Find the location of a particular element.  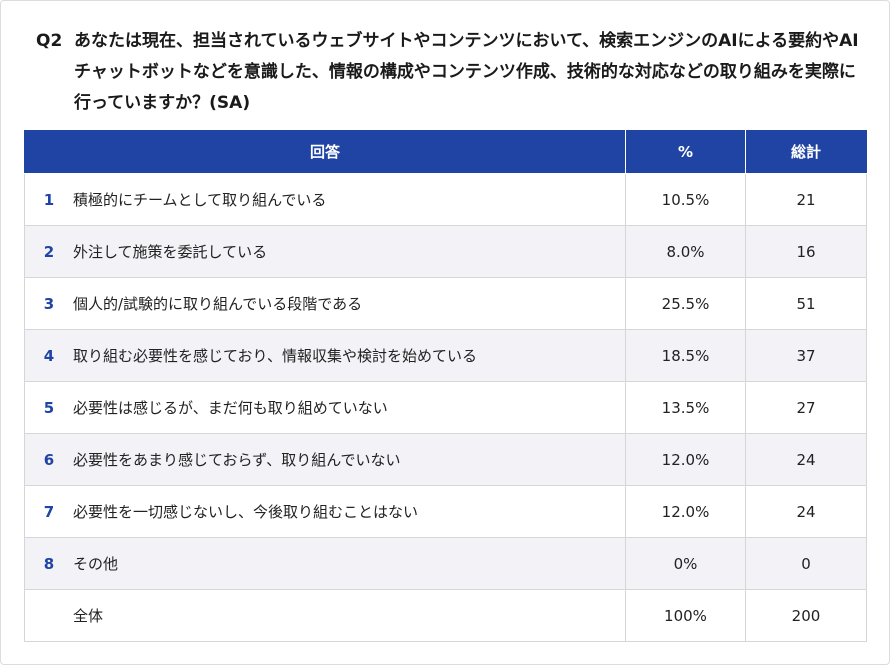

row-total: 0 is located at coordinates (806, 563).